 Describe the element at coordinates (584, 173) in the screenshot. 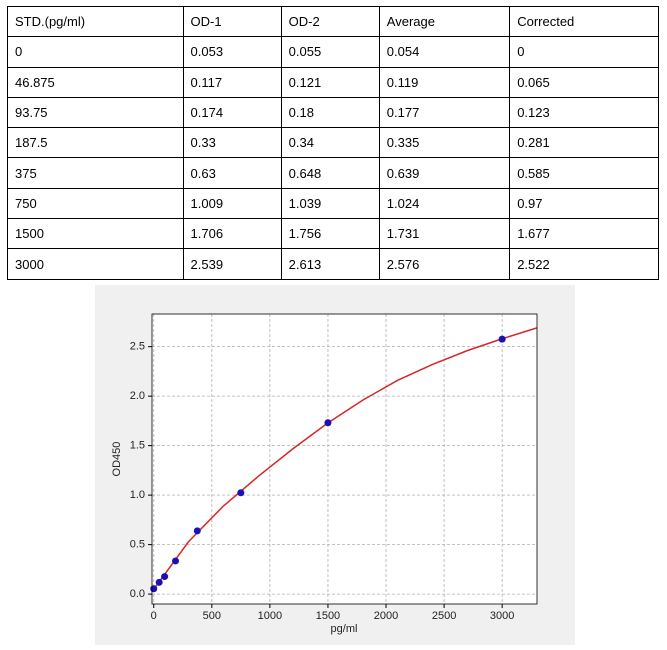

I see `table-cell: 0.585` at that location.